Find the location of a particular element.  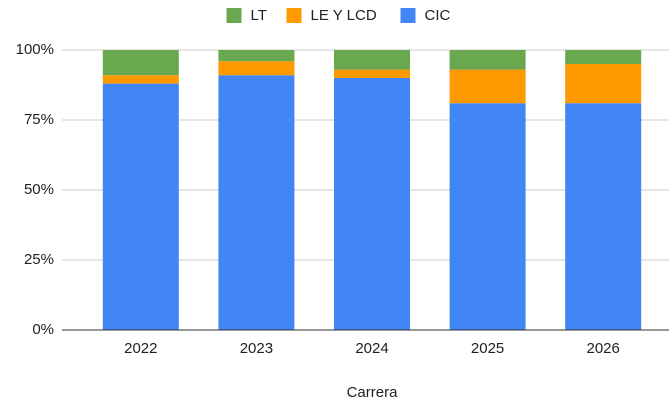

y-tick-label: 50% is located at coordinates (39, 189).